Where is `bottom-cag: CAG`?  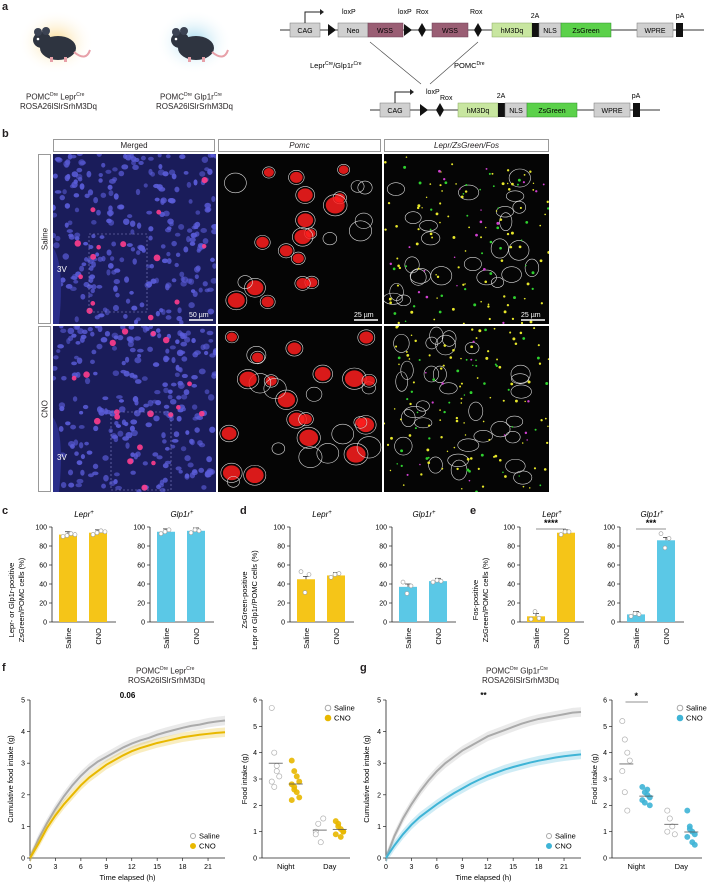 bottom-cag: CAG is located at coordinates (394, 111).